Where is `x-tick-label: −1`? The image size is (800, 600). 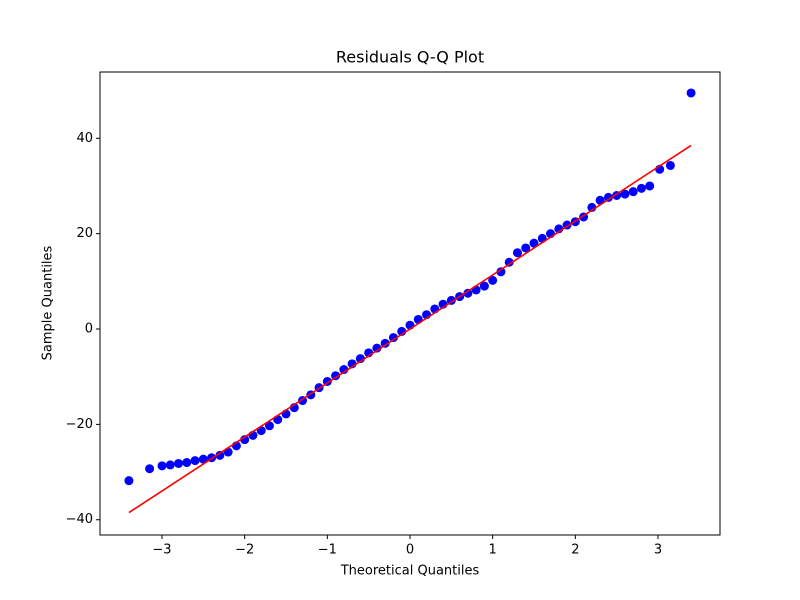 x-tick-label: −1 is located at coordinates (327, 550).